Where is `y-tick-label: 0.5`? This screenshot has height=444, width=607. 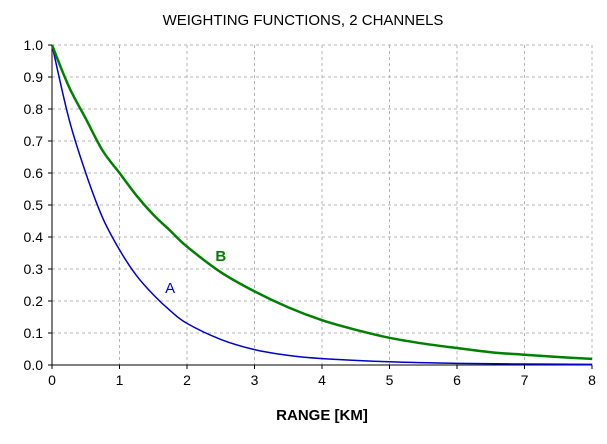
y-tick-label: 0.5 is located at coordinates (34, 205).